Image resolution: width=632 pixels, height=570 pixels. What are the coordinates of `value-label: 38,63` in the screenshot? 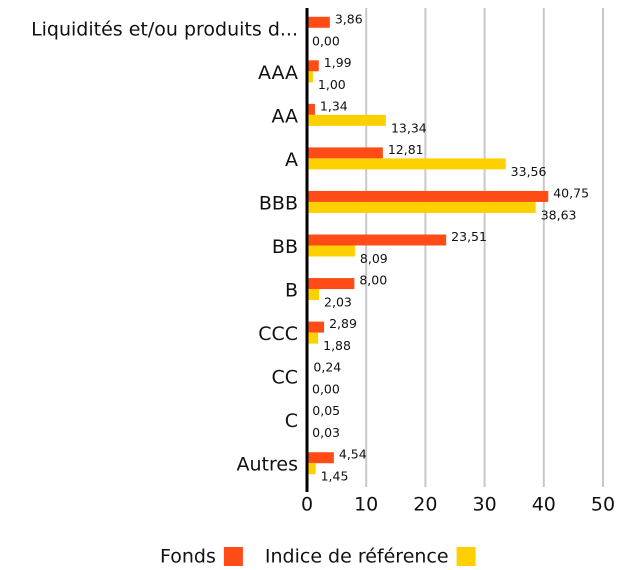 It's located at (559, 214).